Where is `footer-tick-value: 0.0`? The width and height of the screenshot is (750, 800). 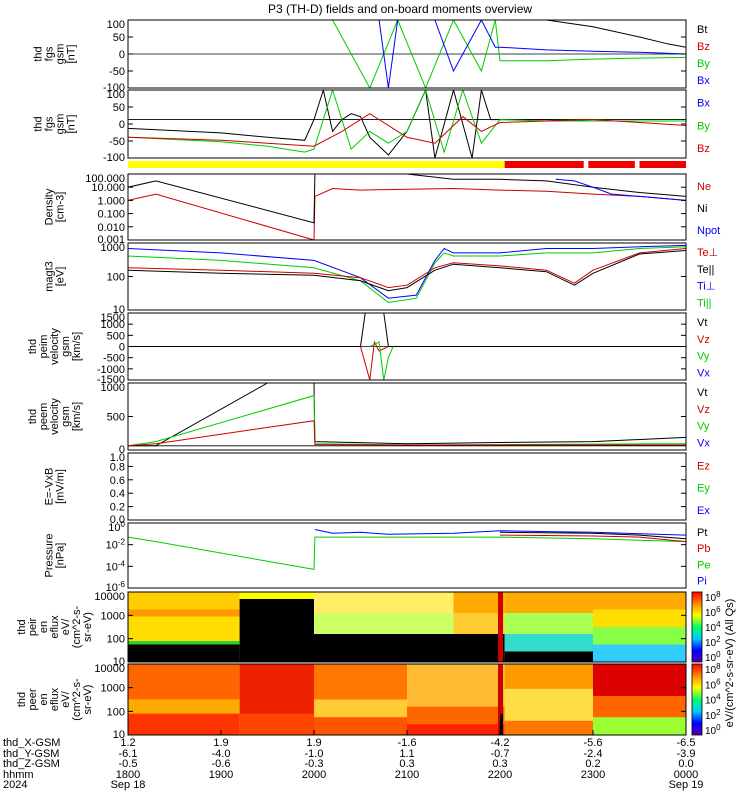 footer-tick-value: 0.0 is located at coordinates (685, 764).